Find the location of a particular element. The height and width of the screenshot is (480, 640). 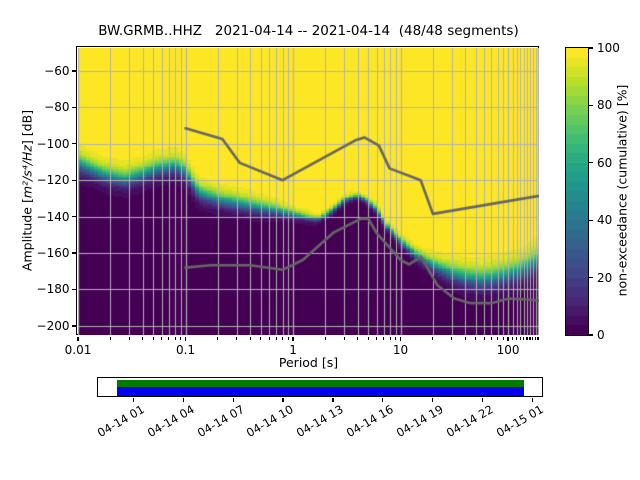

colorbar-tick-label: 60 is located at coordinates (605, 162).